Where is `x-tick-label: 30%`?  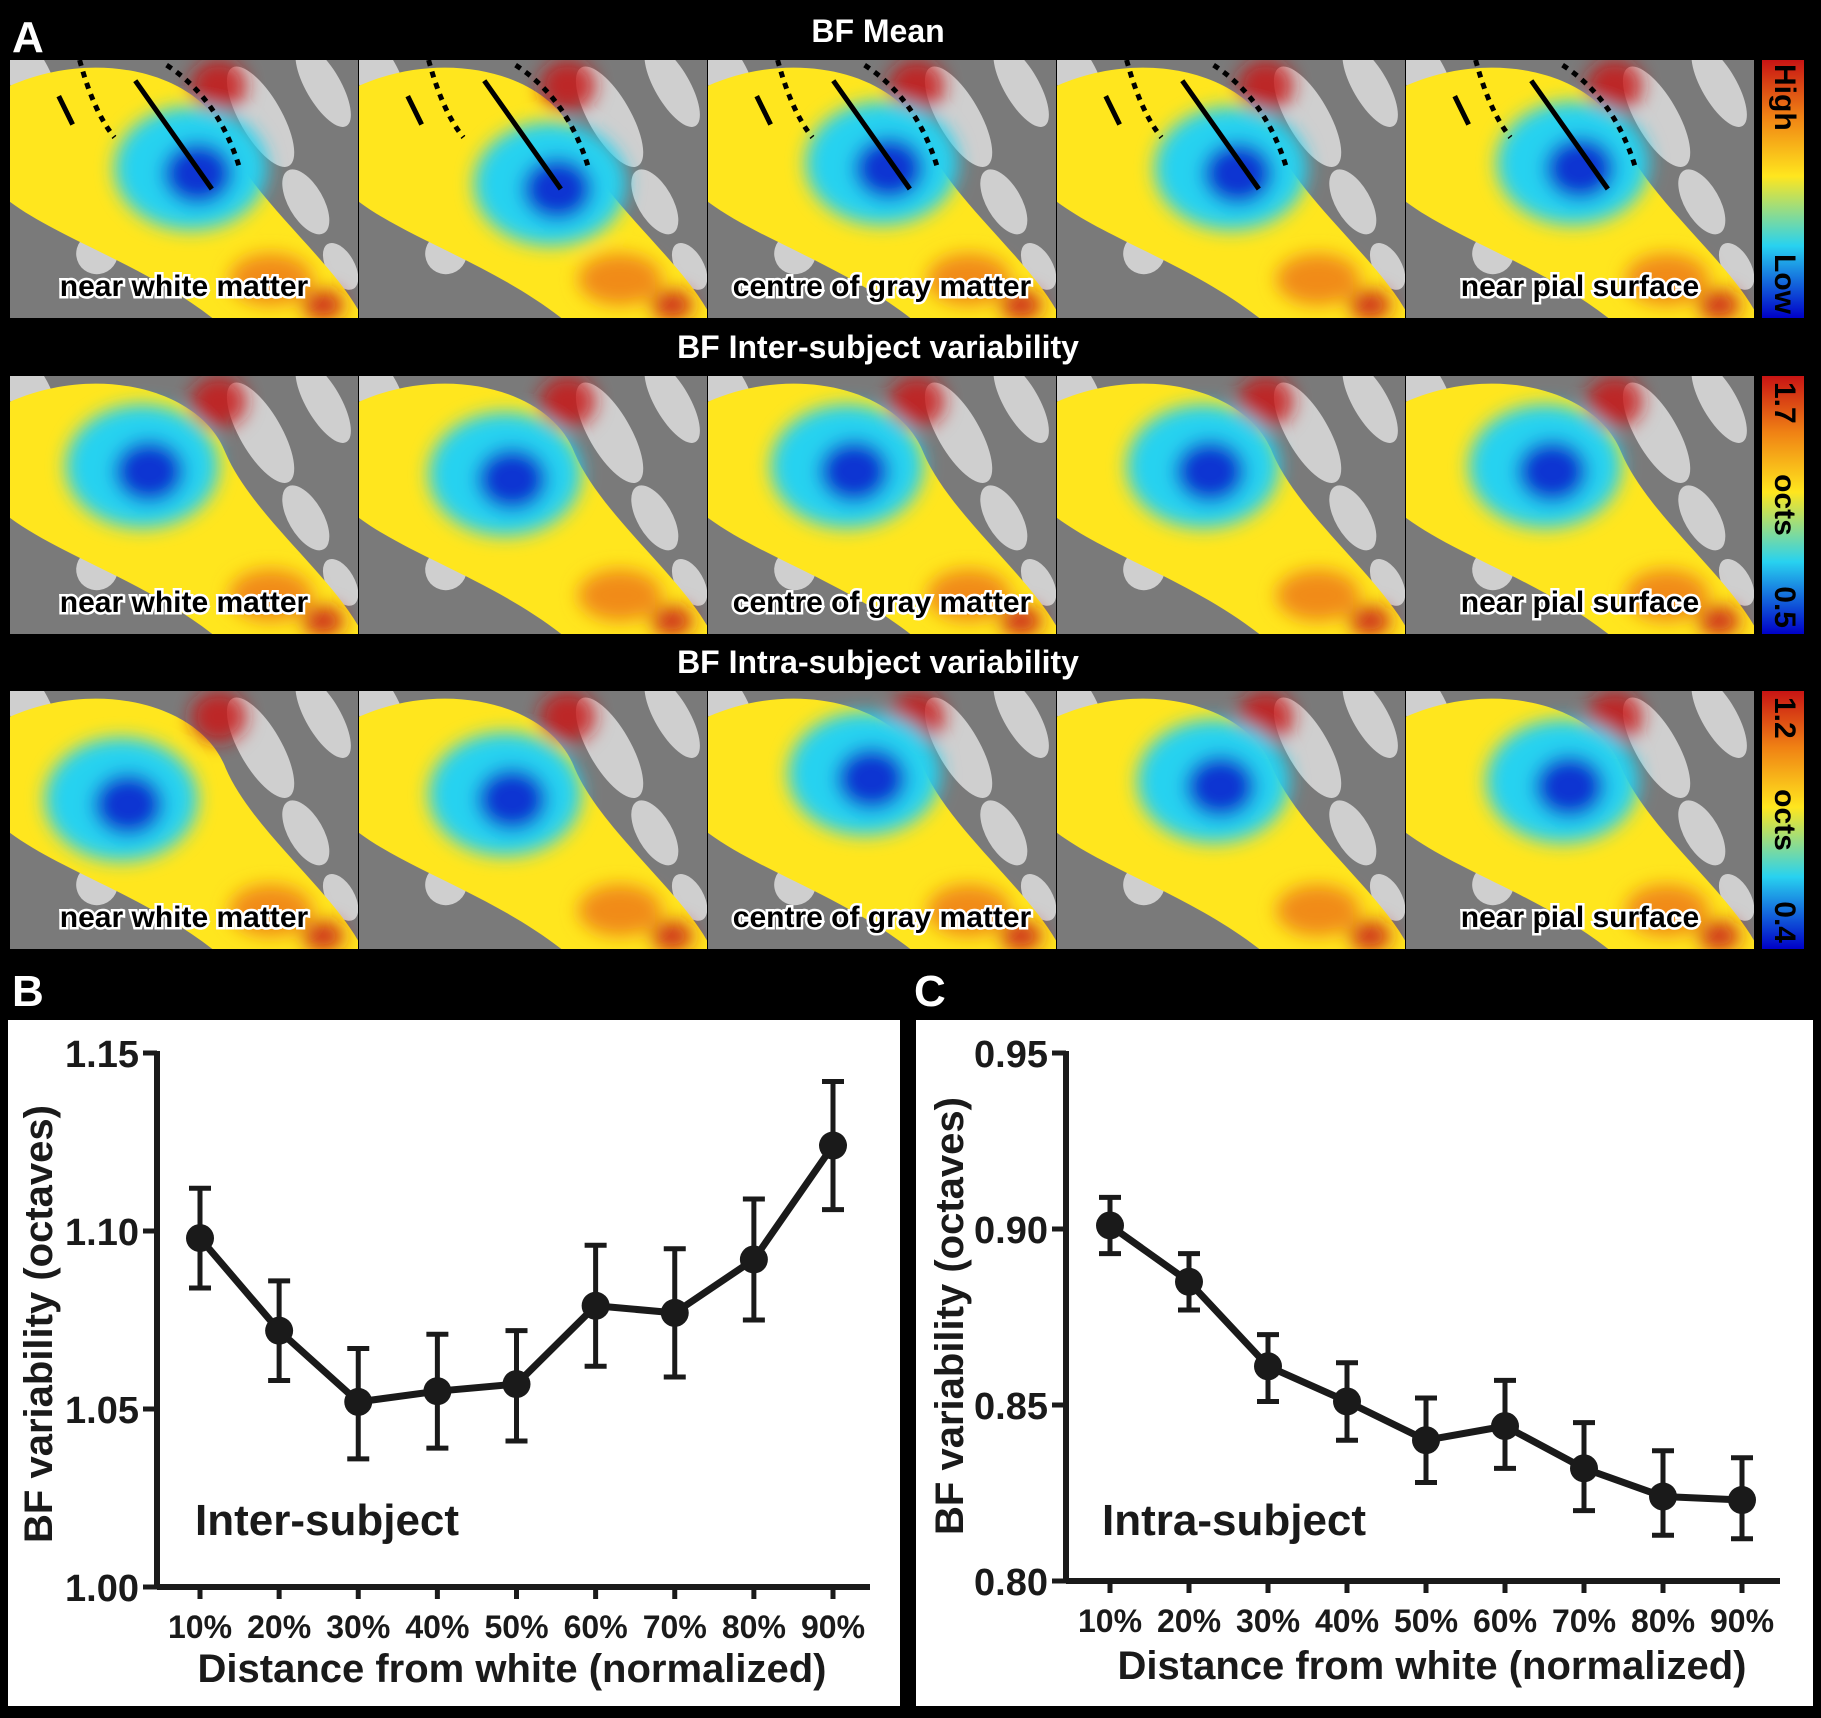 x-tick-label: 30% is located at coordinates (1268, 1621).